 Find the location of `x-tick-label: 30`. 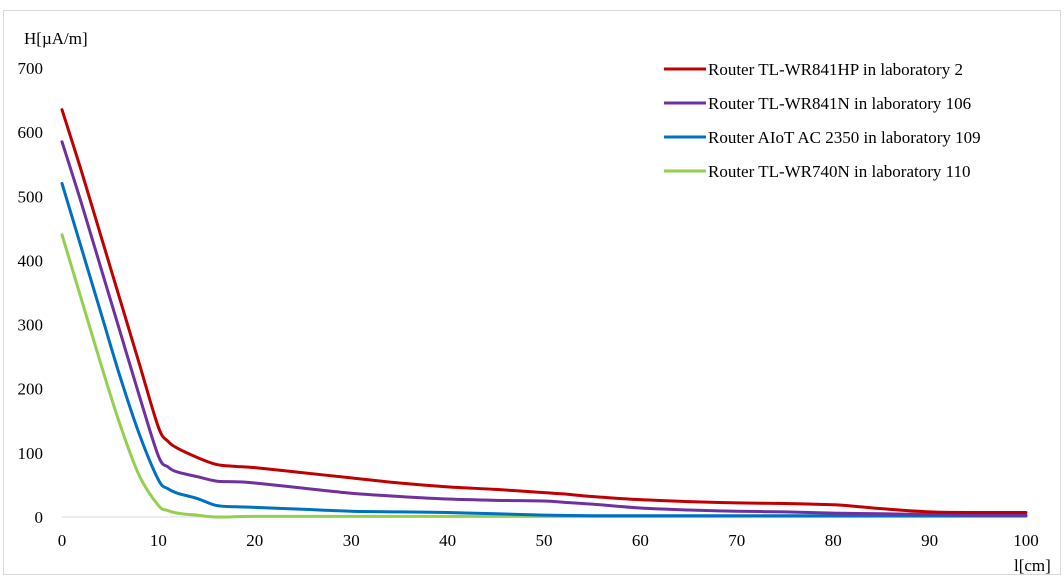

x-tick-label: 30 is located at coordinates (351, 540).